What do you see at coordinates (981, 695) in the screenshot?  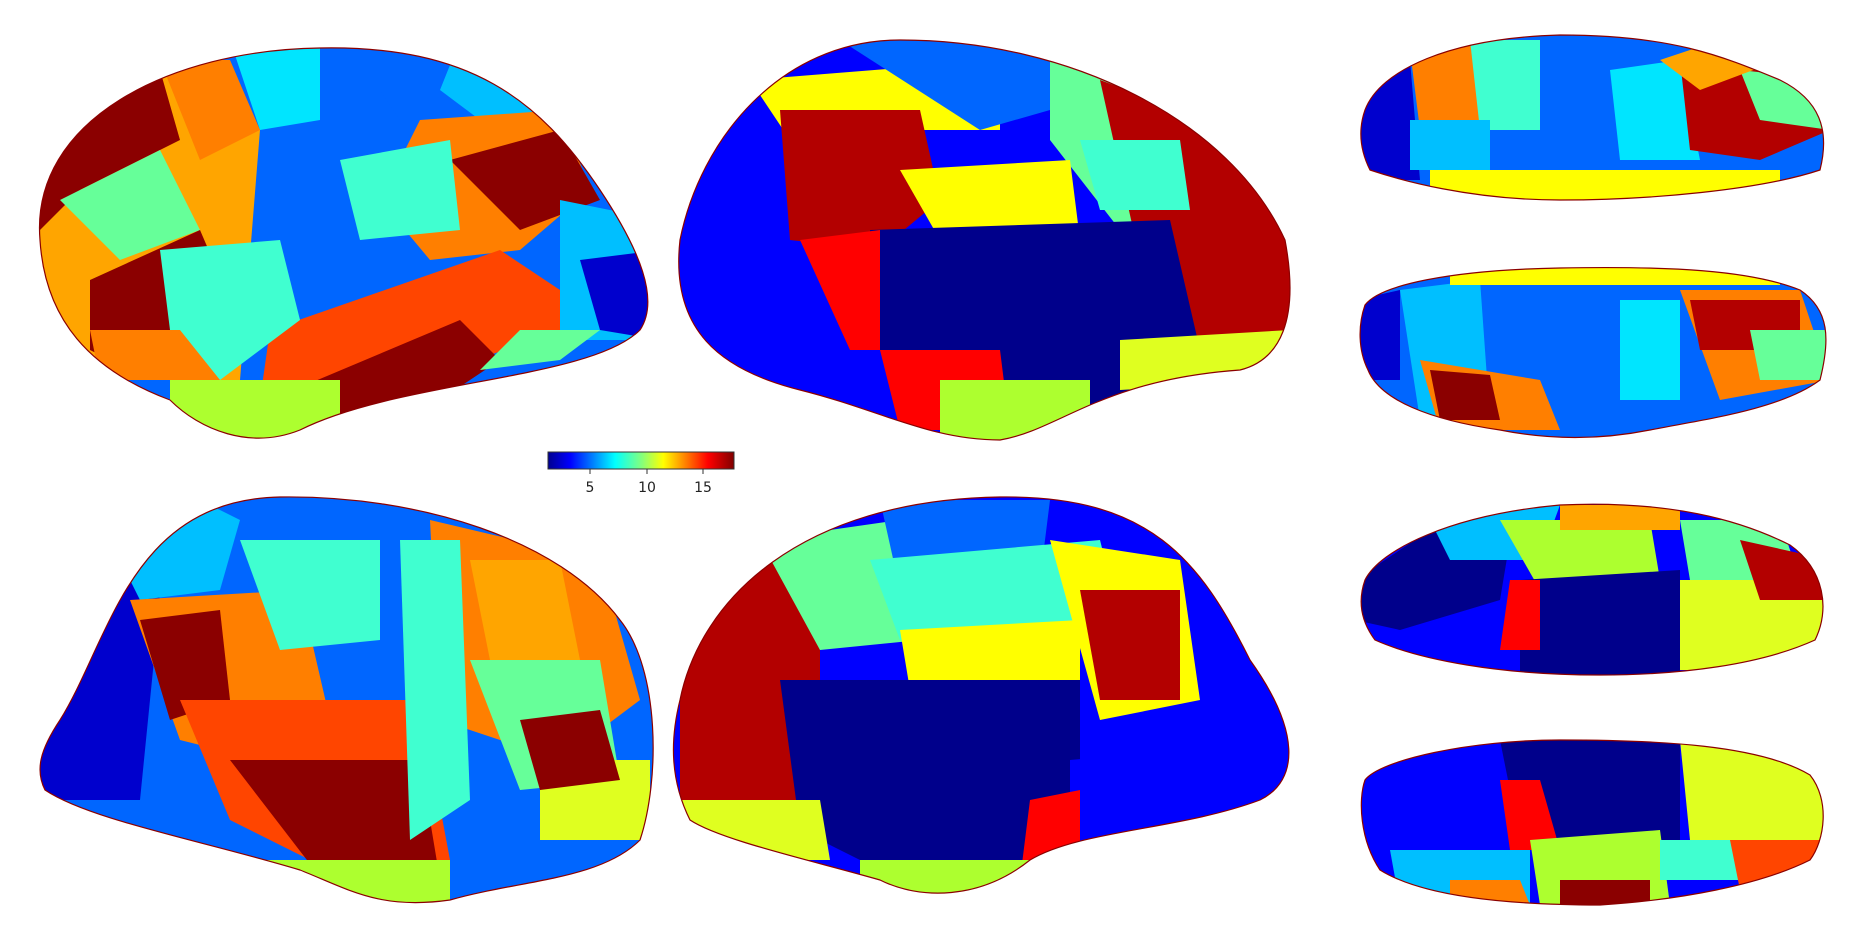 I see `right-hemisphere-medial-view` at bounding box center [981, 695].